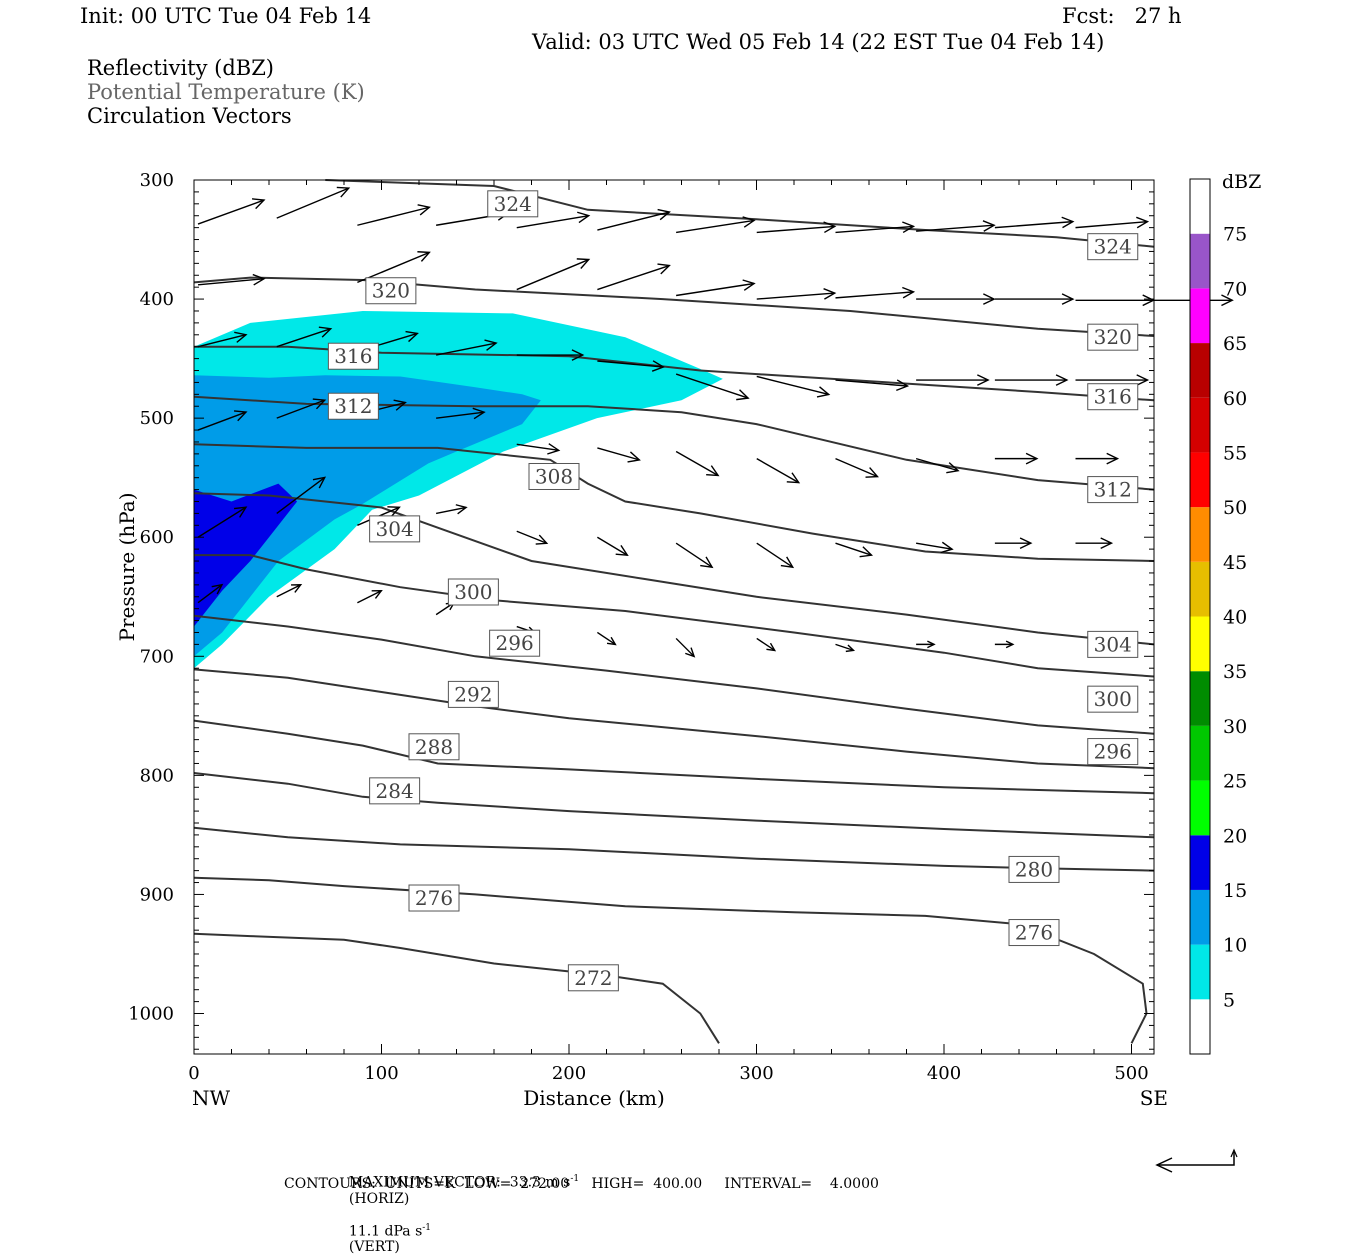 This screenshot has width=1350, height=1255. What do you see at coordinates (1235, 946) in the screenshot?
I see `colorbar-level-label: 10` at bounding box center [1235, 946].